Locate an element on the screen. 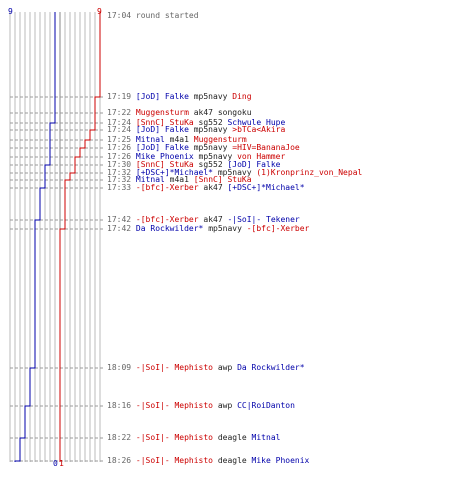 The image size is (450, 500). event-victim: Da Rockwilder* is located at coordinates (271, 367).